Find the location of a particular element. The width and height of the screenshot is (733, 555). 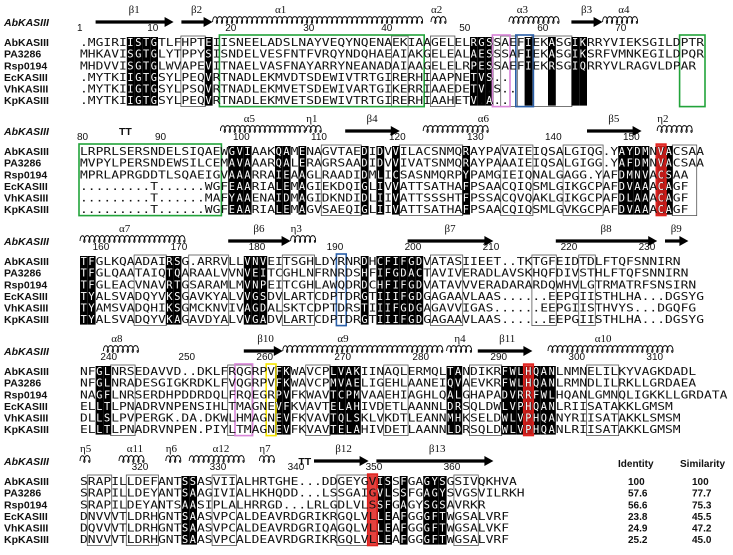

beta-strand-label: β9 is located at coordinates (677, 229).